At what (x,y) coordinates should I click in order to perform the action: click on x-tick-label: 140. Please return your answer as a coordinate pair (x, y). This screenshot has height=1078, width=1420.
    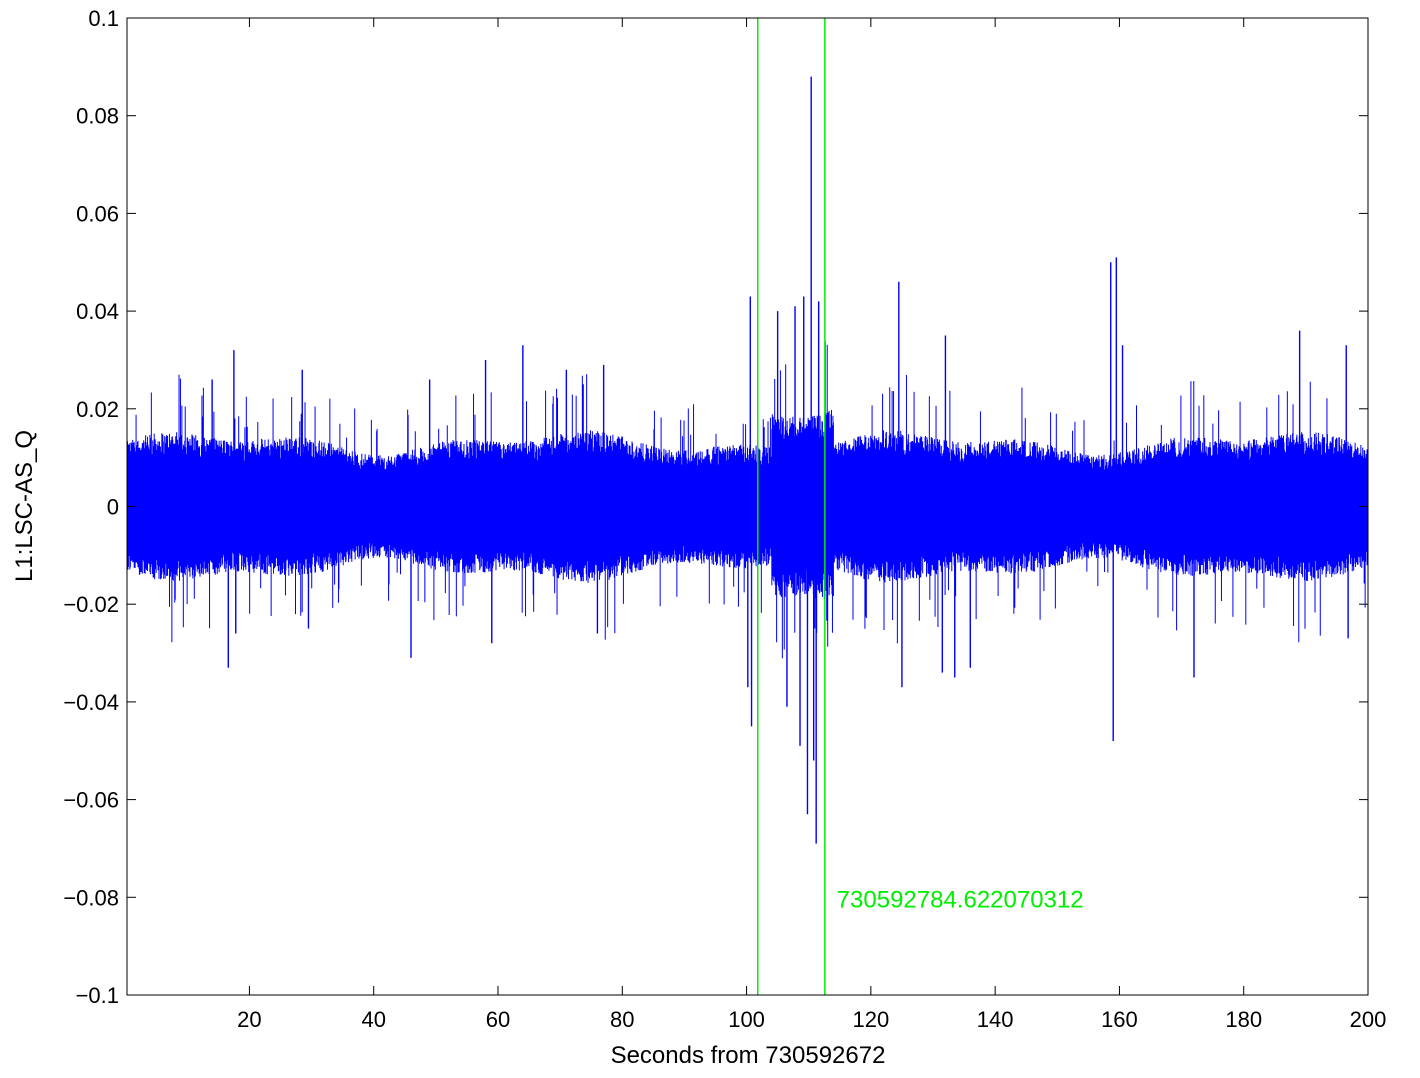
    Looking at the image, I should click on (995, 1019).